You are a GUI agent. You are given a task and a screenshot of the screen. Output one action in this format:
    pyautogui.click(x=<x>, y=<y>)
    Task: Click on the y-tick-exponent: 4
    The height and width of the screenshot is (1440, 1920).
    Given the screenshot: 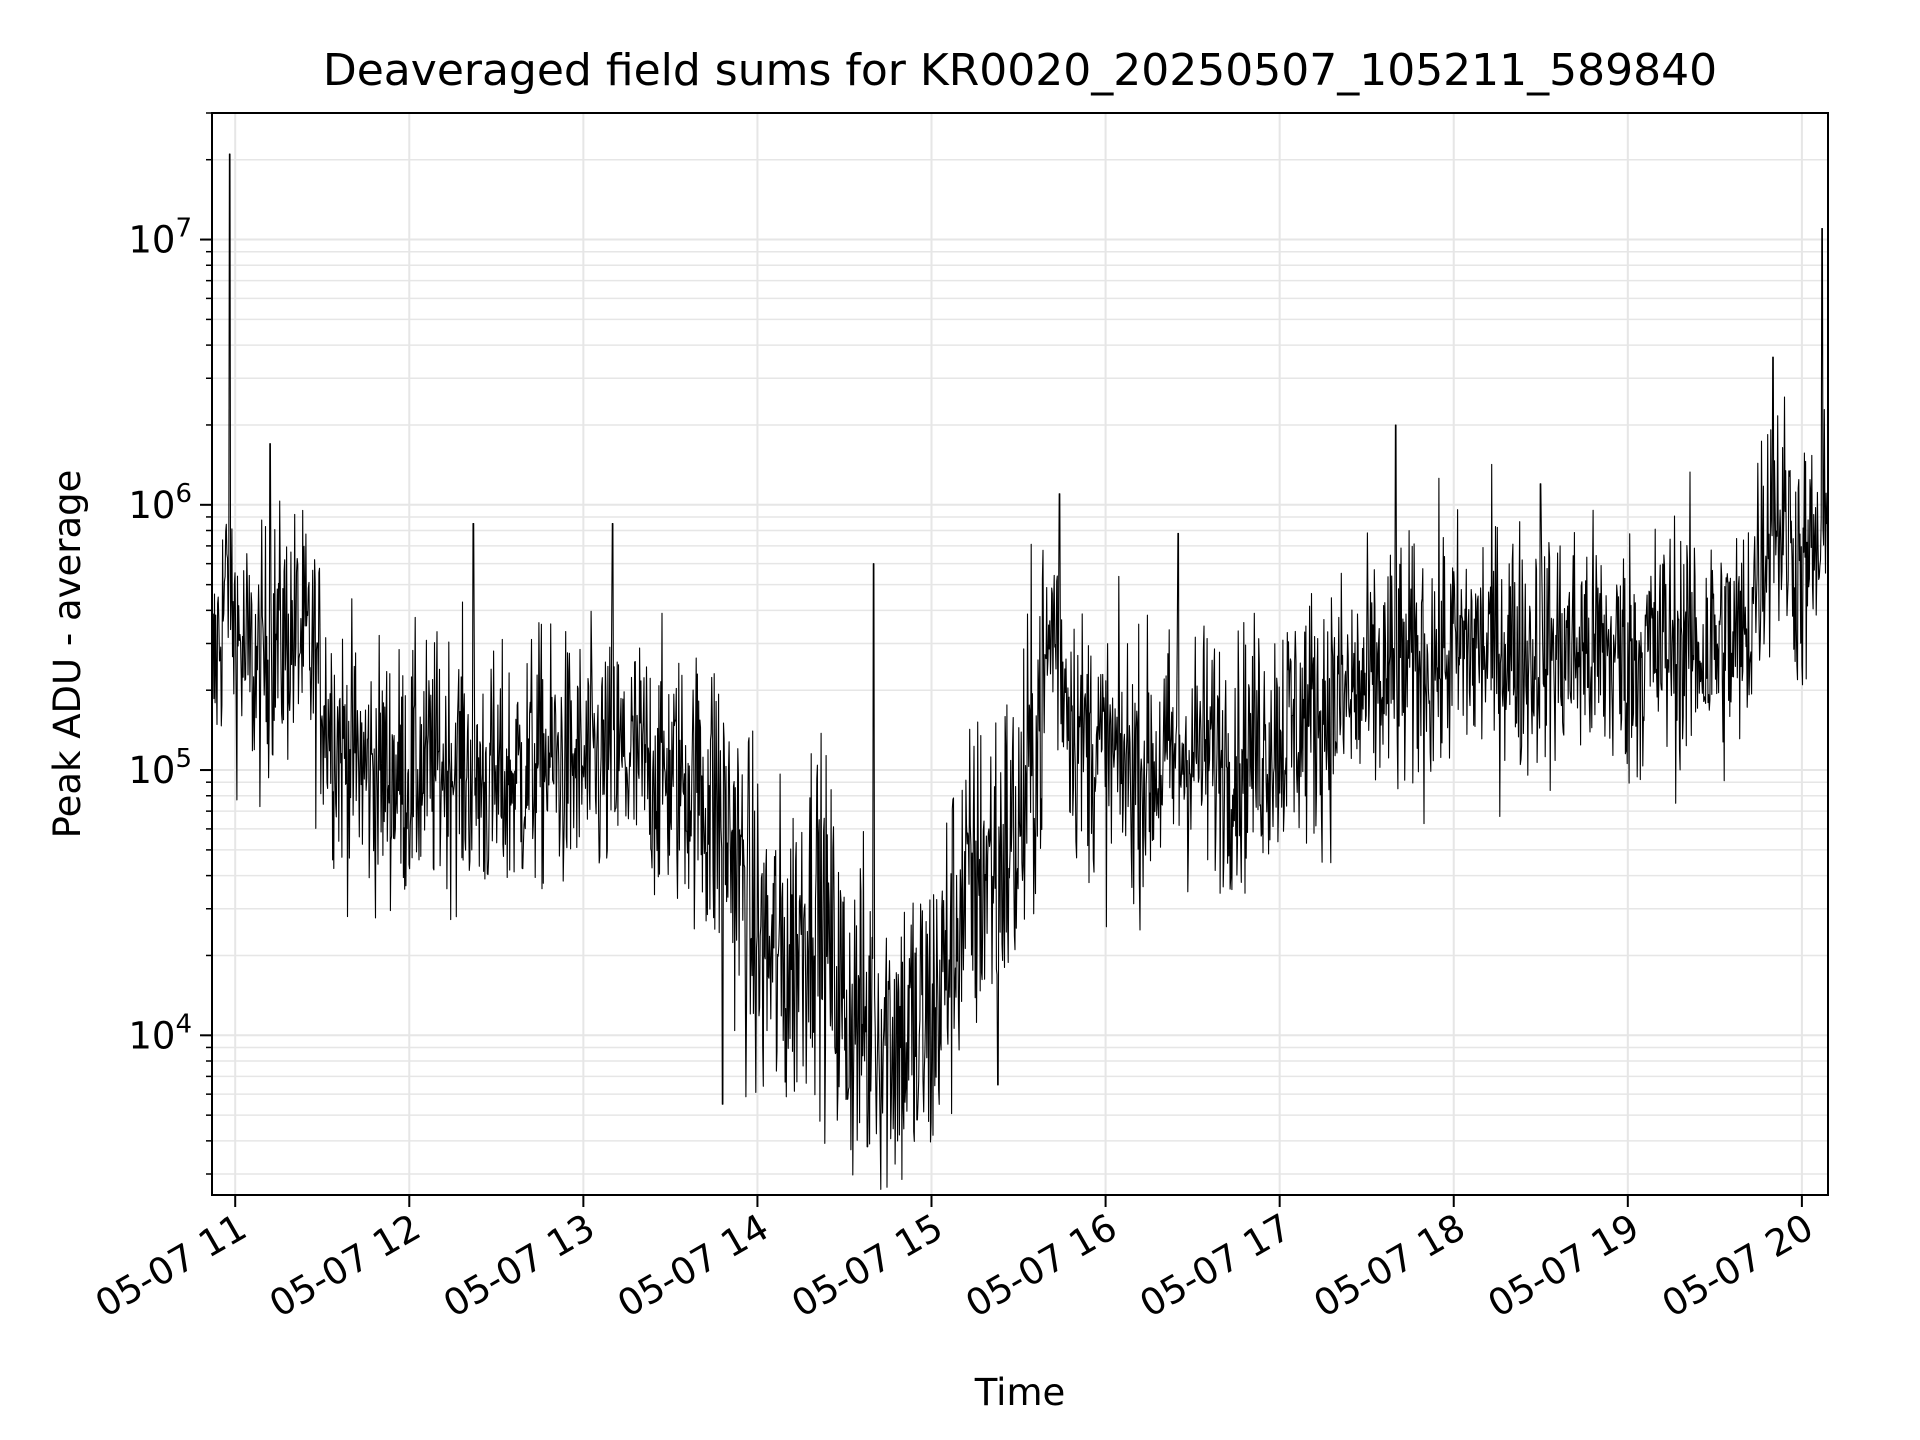 What is the action you would take?
    pyautogui.click(x=183, y=1024)
    